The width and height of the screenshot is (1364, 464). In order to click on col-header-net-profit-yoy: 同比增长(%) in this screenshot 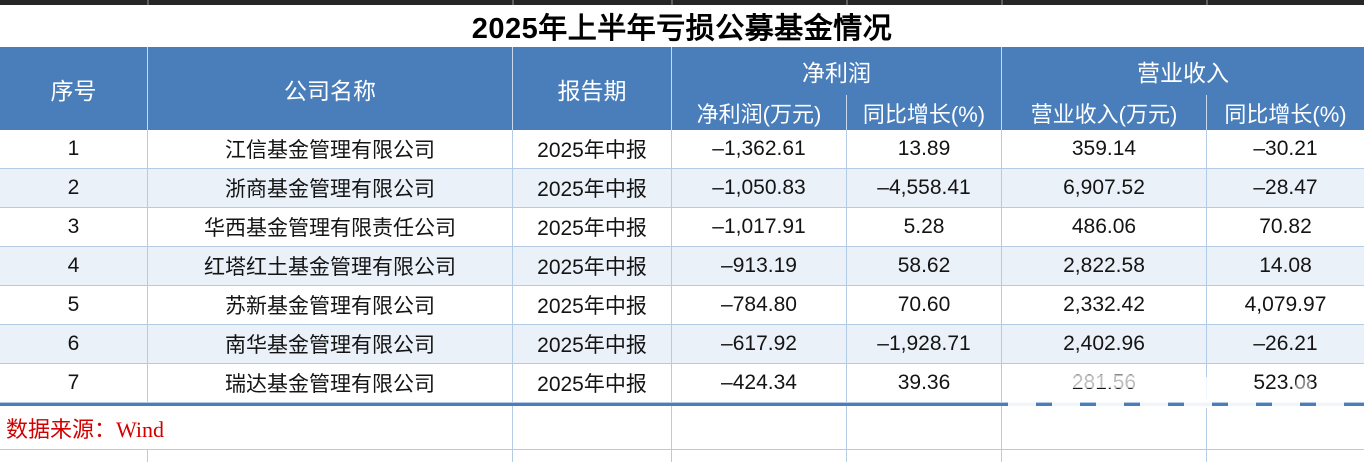, I will do `click(924, 112)`.